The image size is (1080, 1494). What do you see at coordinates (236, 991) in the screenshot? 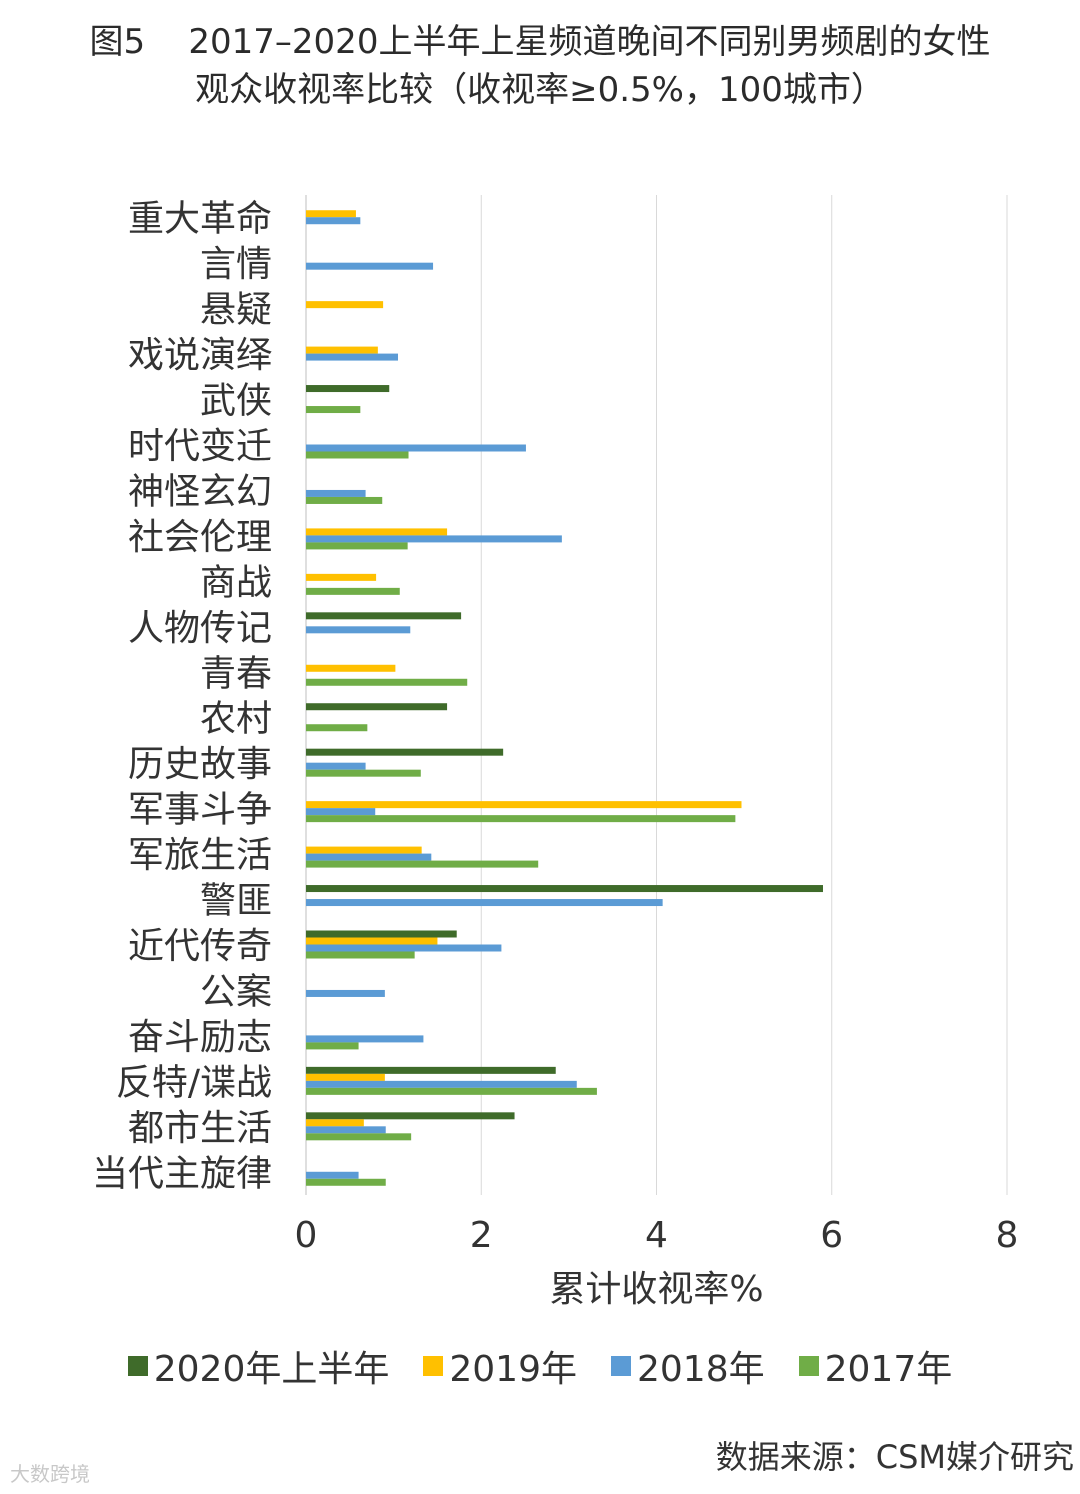
I see `category-label: 公案` at bounding box center [236, 991].